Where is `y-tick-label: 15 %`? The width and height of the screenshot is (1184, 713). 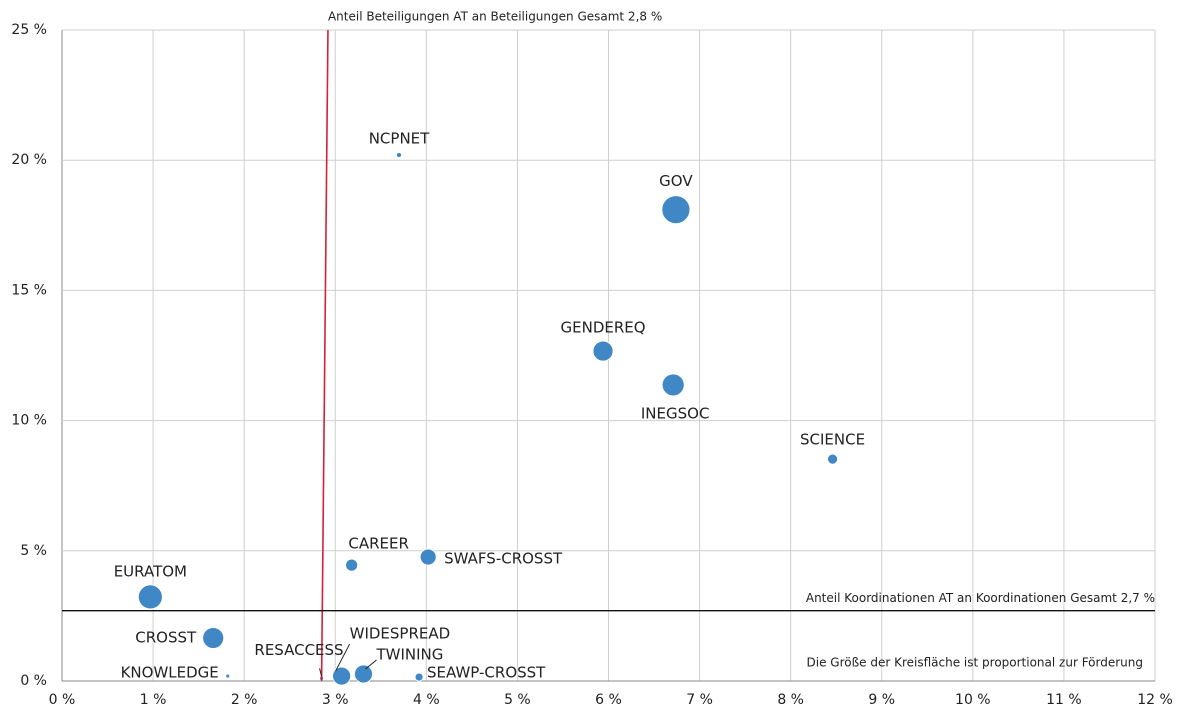 y-tick-label: 15 % is located at coordinates (29, 290).